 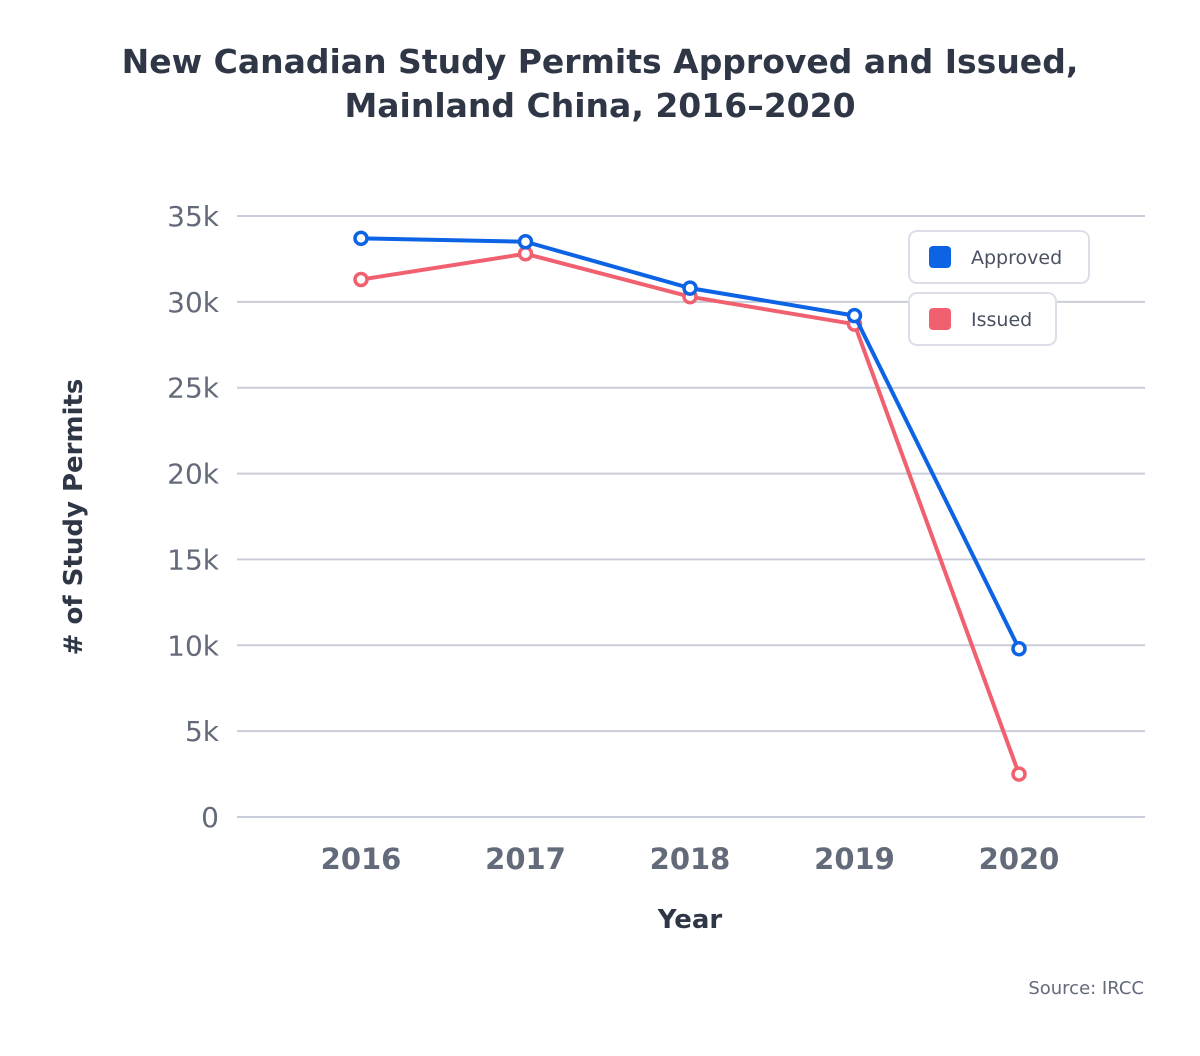 I want to click on legend-item-issued: Issued, so click(x=982, y=319).